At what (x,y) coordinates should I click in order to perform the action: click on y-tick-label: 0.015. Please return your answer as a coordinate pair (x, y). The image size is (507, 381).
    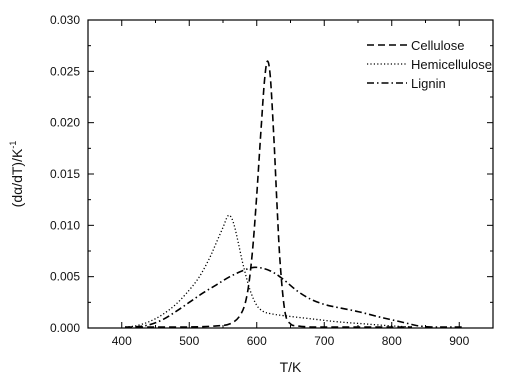
    Looking at the image, I should click on (65, 174).